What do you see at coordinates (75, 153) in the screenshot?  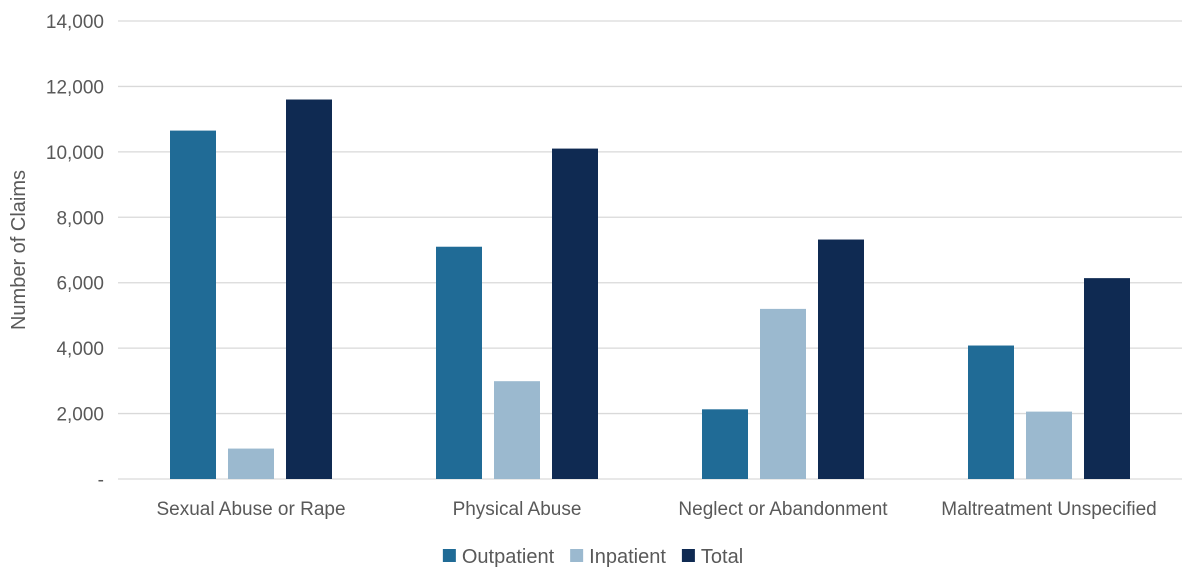 I see `y-tick-label: 10,000` at bounding box center [75, 153].